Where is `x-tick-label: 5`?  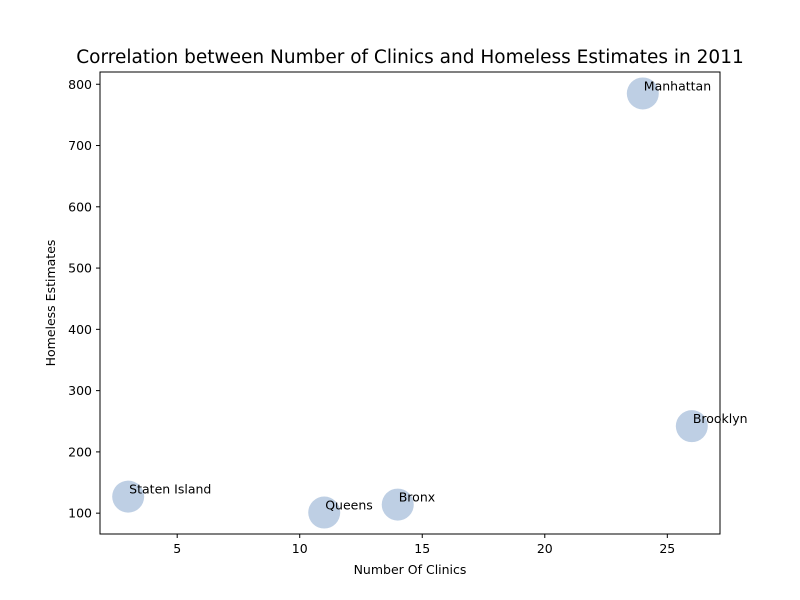
x-tick-label: 5 is located at coordinates (177, 548).